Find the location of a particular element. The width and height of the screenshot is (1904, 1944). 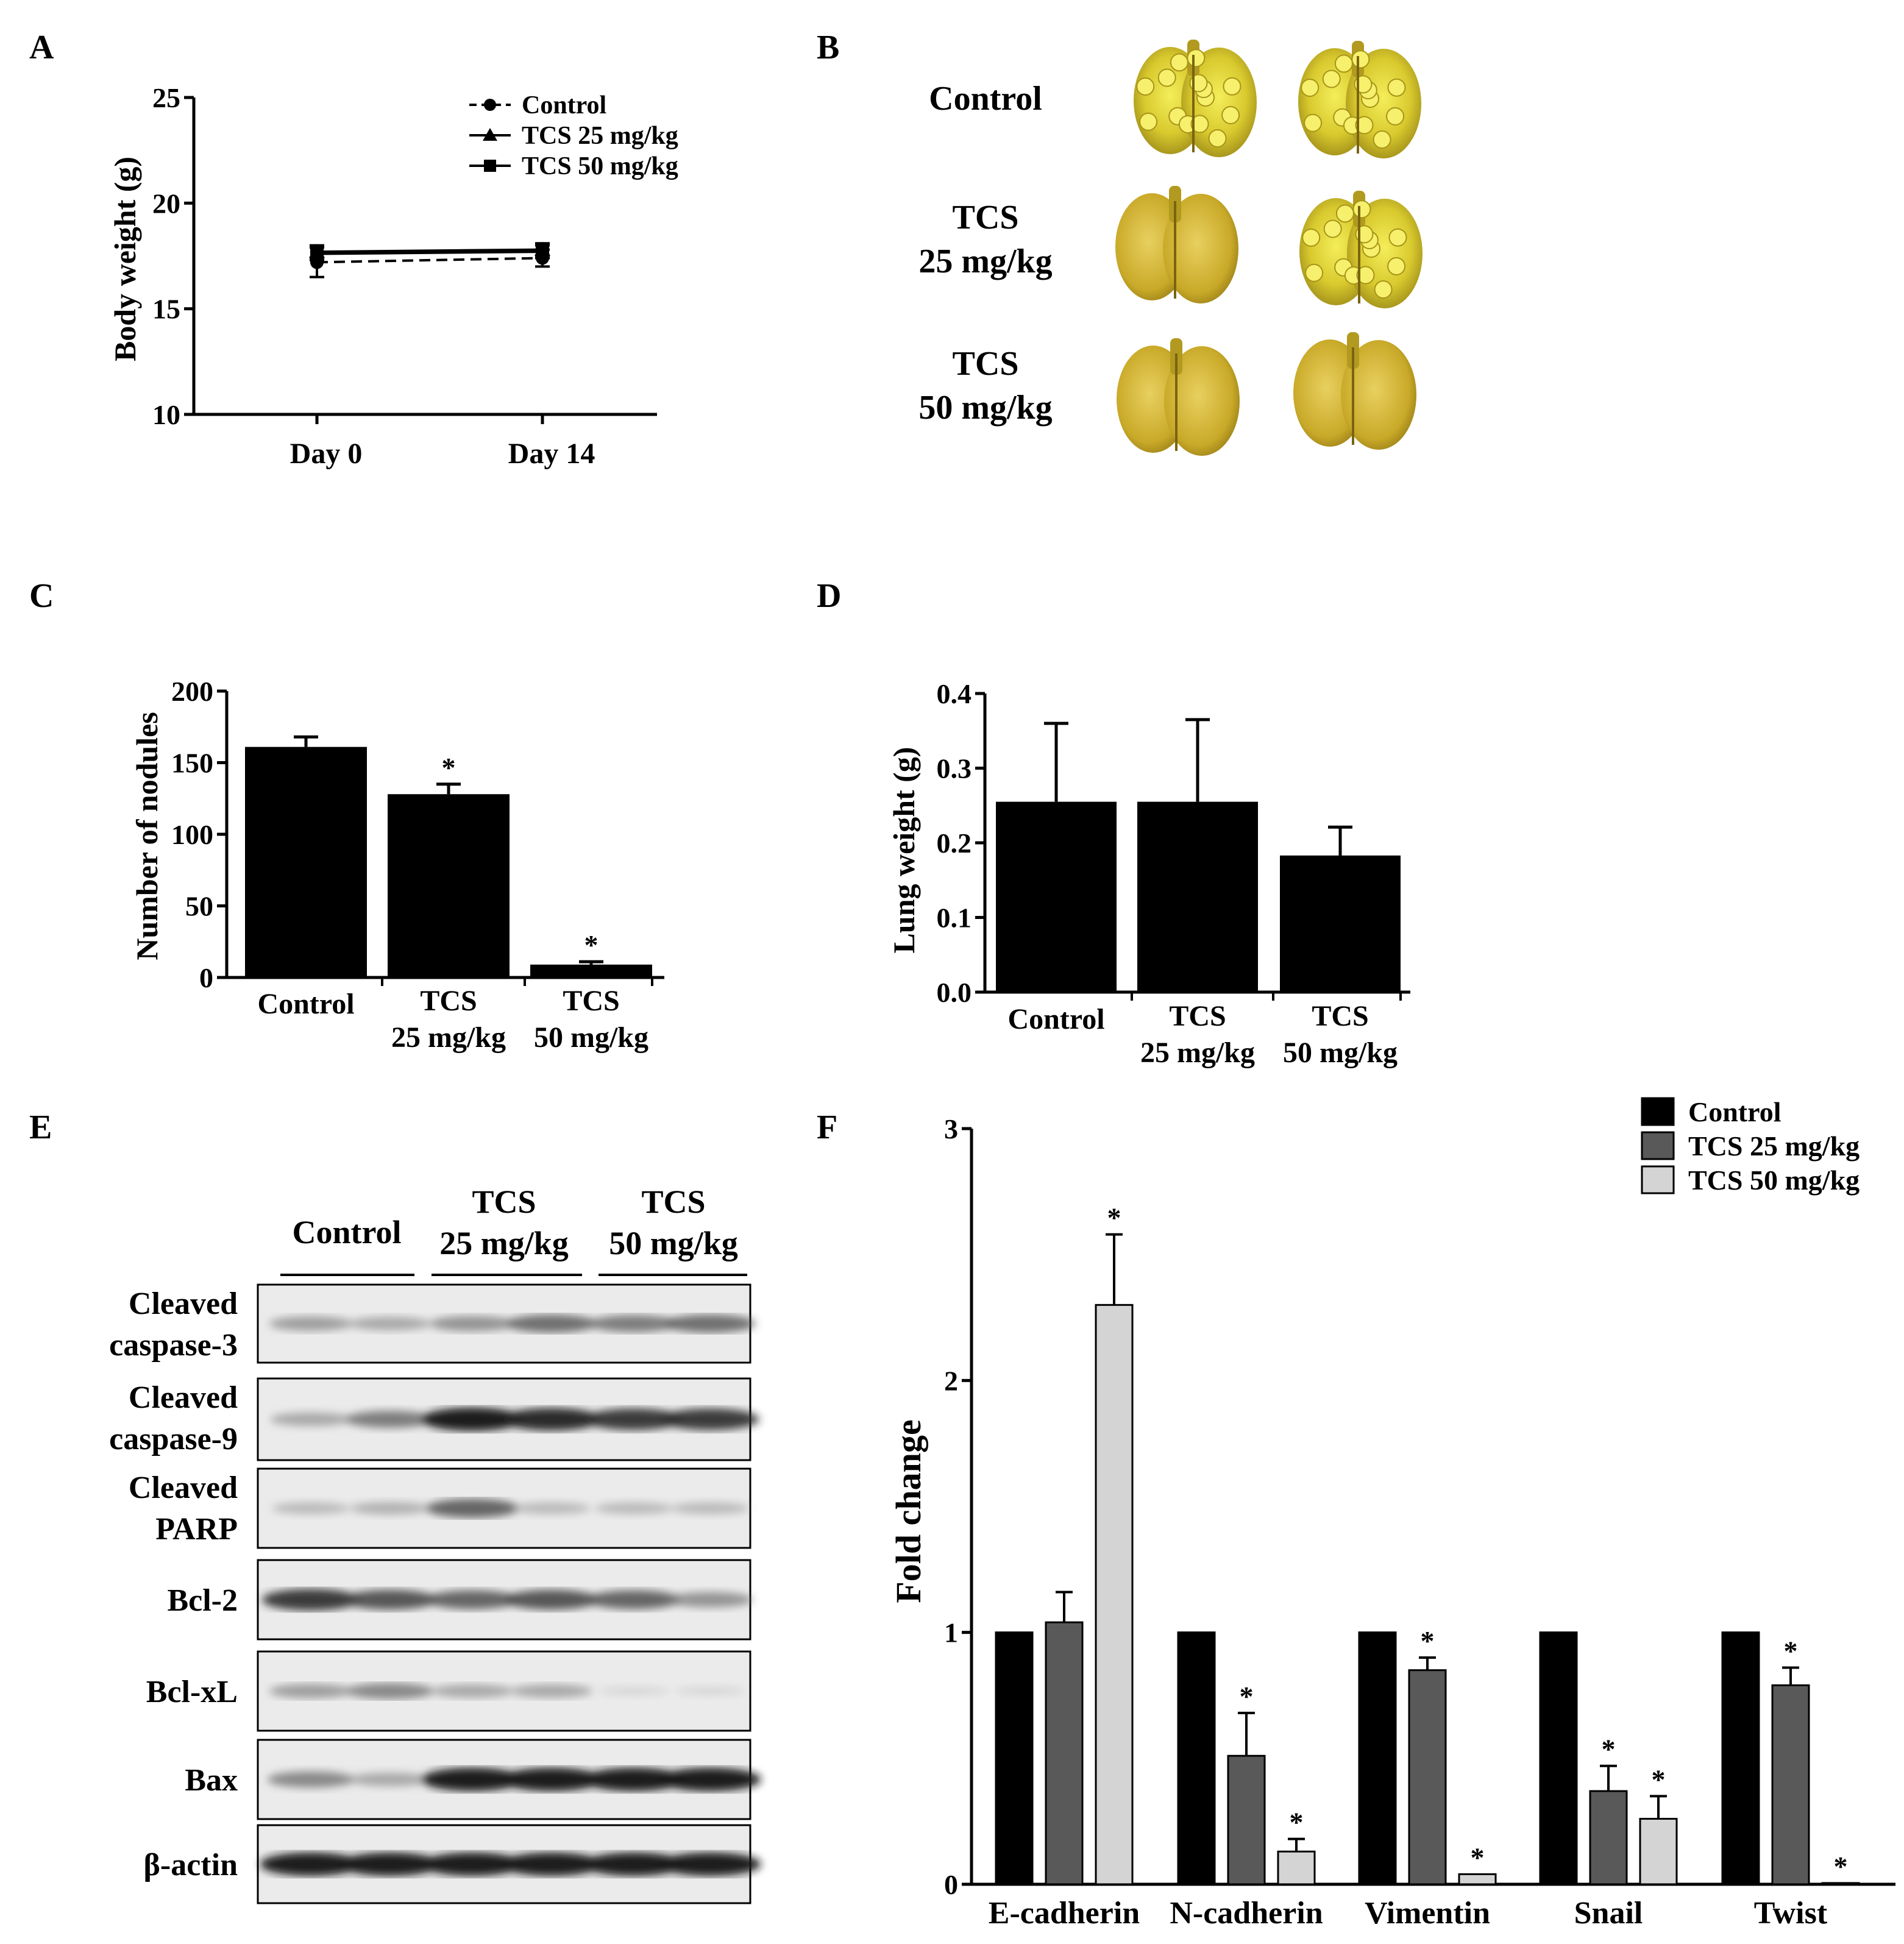

y-tick-label: 50 is located at coordinates (199, 907).